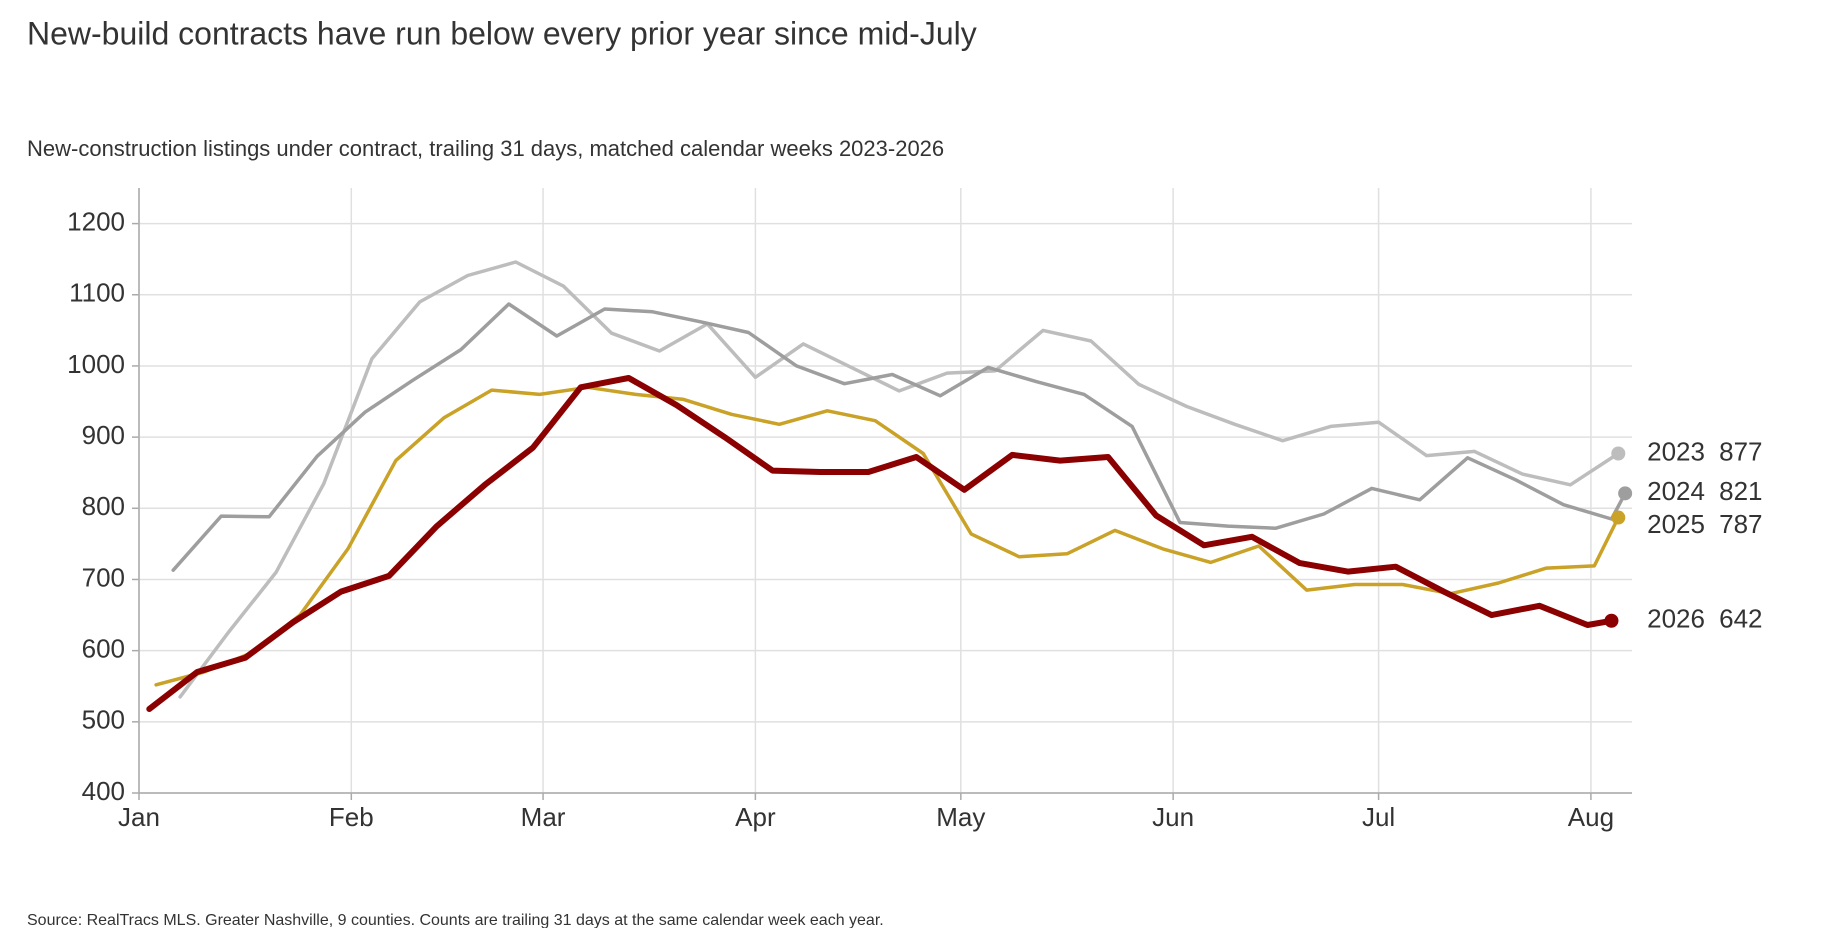 The height and width of the screenshot is (928, 1824). Describe the element at coordinates (1591, 817) in the screenshot. I see `x-tick-label: Aug` at that location.